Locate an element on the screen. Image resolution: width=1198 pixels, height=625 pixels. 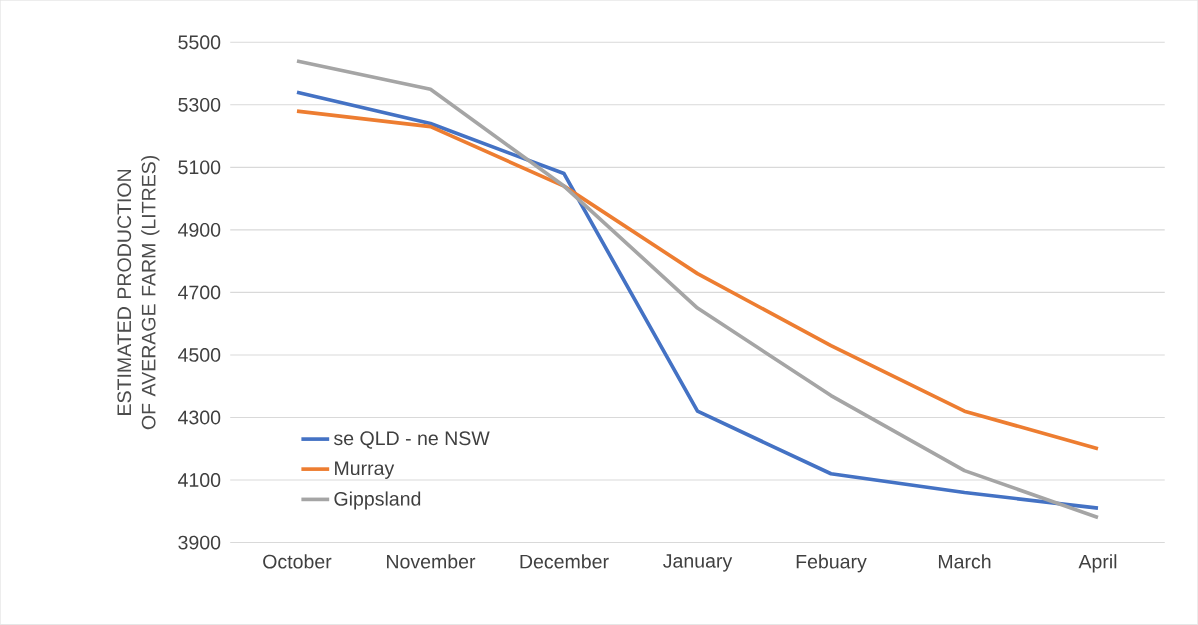
legend-label: se QLD - ne NSW is located at coordinates (411, 440).